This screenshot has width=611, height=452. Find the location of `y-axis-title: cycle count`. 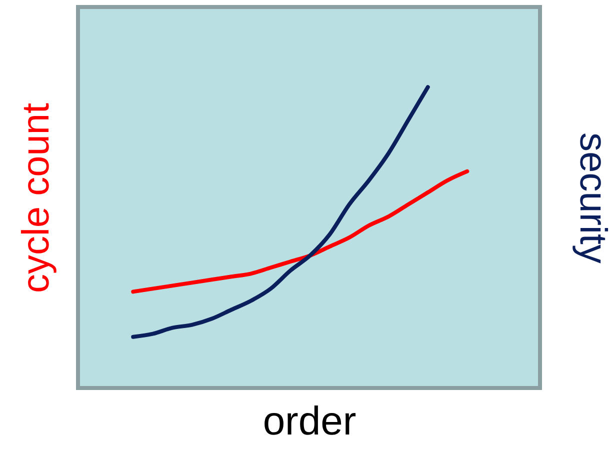

y-axis-title: cycle count is located at coordinates (37, 198).